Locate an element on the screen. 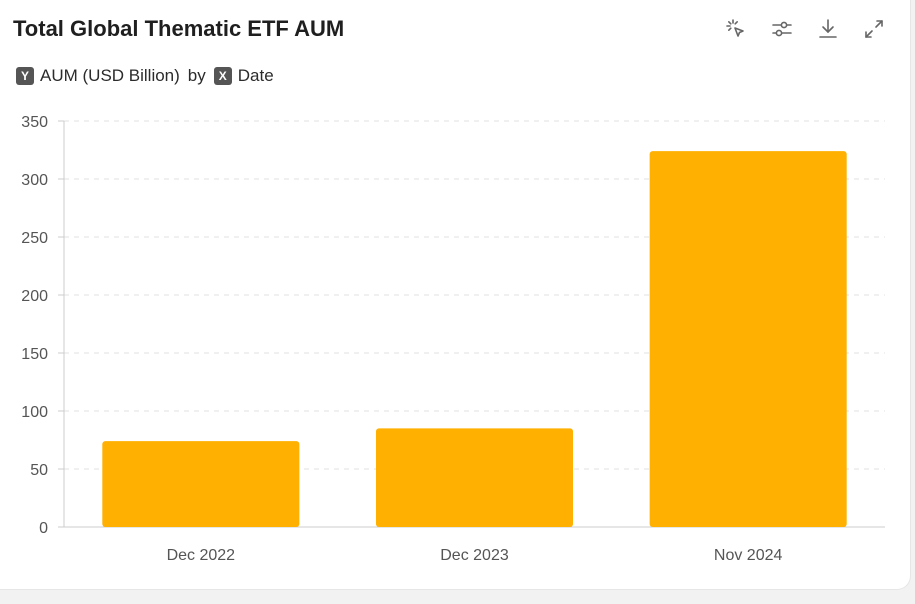  interact-button is located at coordinates (736, 29).